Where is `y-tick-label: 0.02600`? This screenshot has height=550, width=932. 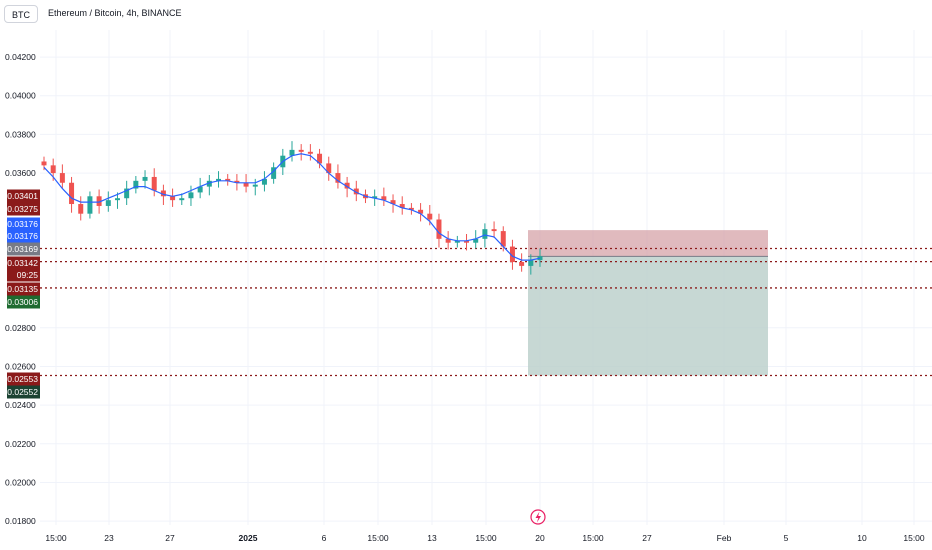 y-tick-label: 0.02600 is located at coordinates (20, 366).